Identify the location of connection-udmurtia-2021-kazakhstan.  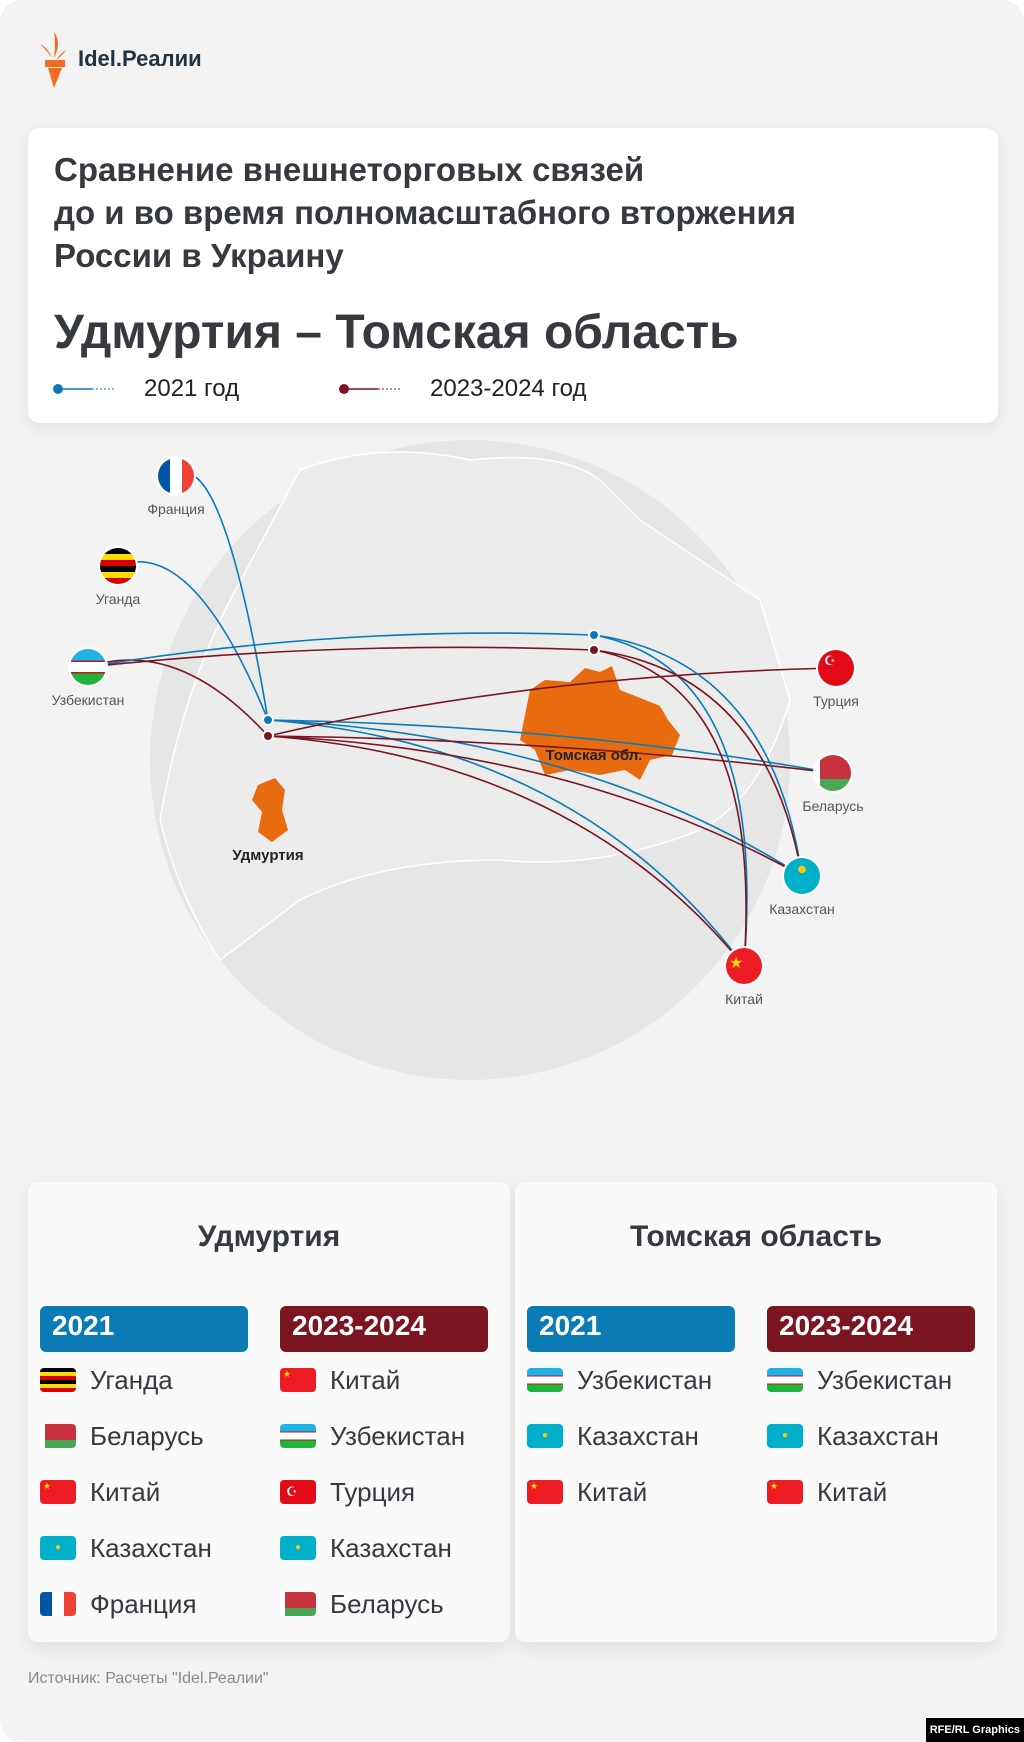
(535, 798).